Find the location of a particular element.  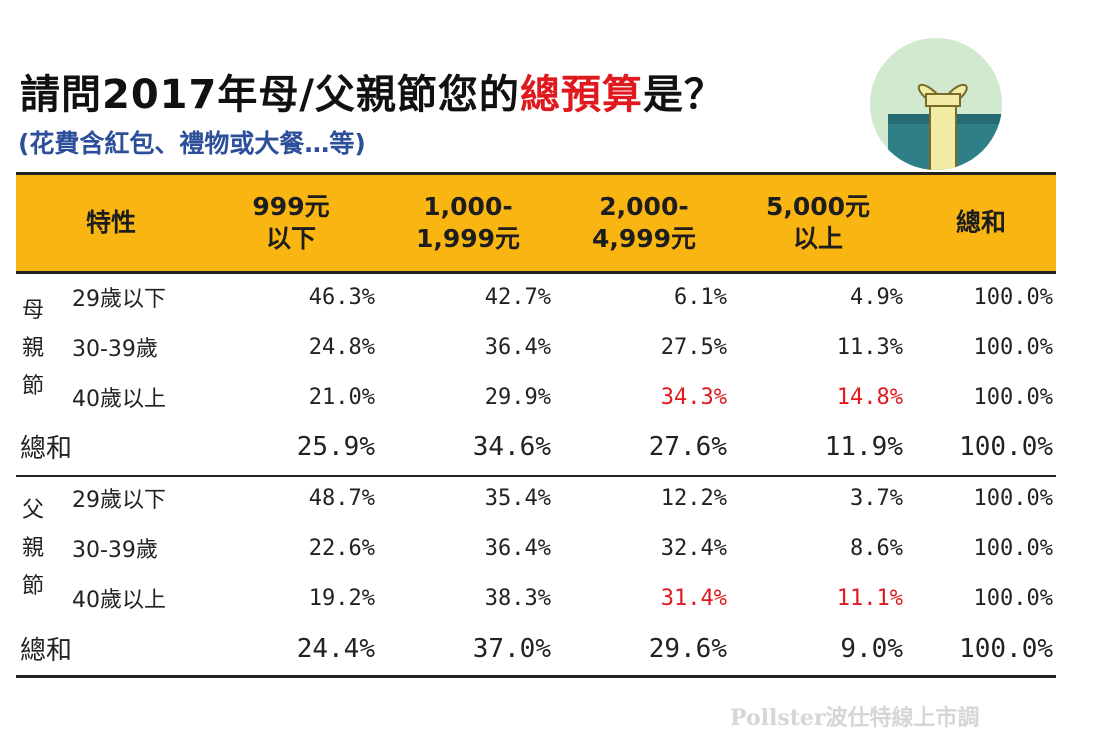

table-cell: 27.5% is located at coordinates (693, 347).